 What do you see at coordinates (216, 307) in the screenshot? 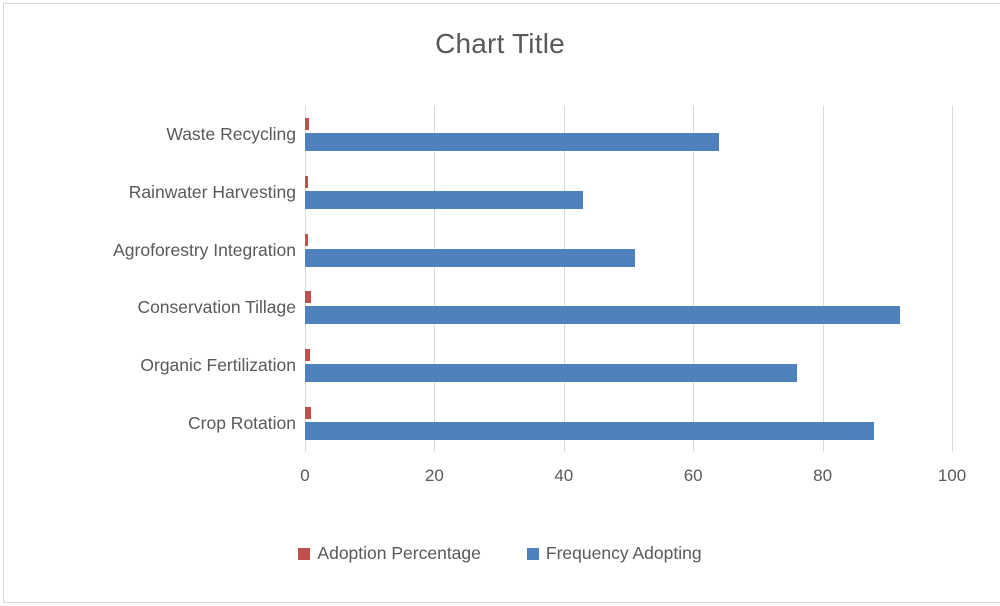
I see `category-label: Conservation Tillage` at bounding box center [216, 307].